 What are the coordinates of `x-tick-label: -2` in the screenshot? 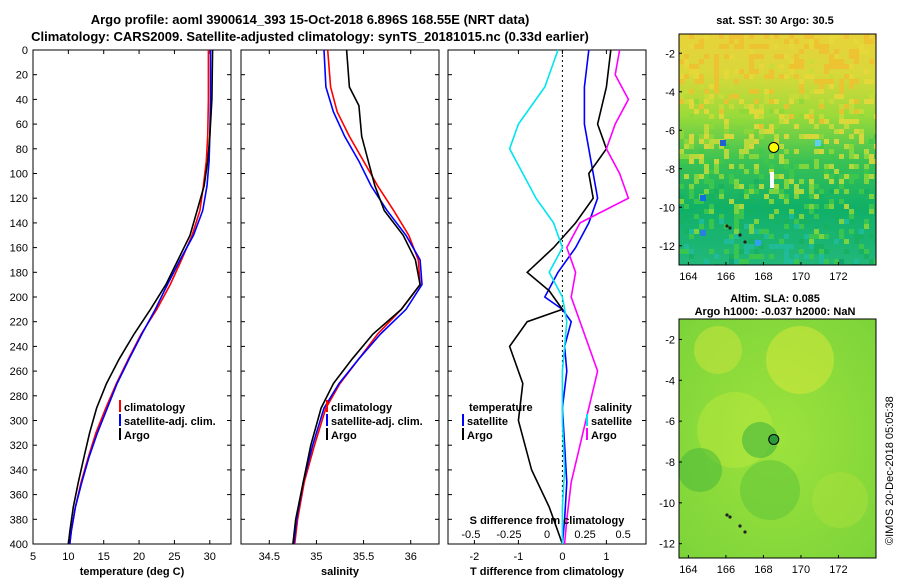 It's located at (475, 557).